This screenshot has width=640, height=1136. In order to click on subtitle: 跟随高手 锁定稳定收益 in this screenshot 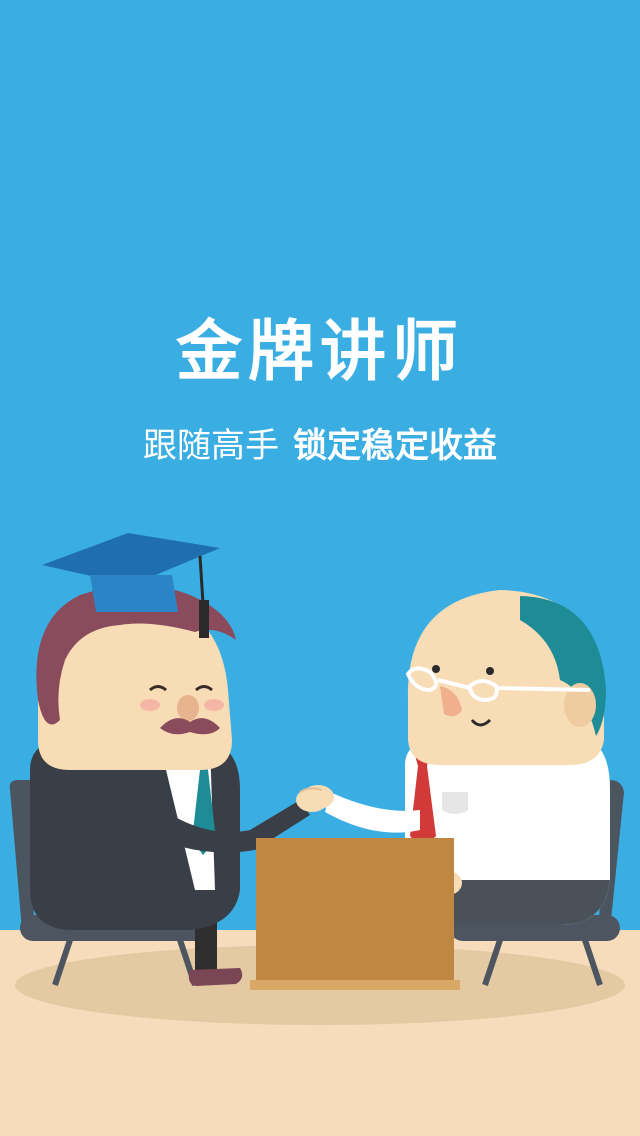, I will do `click(320, 446)`.